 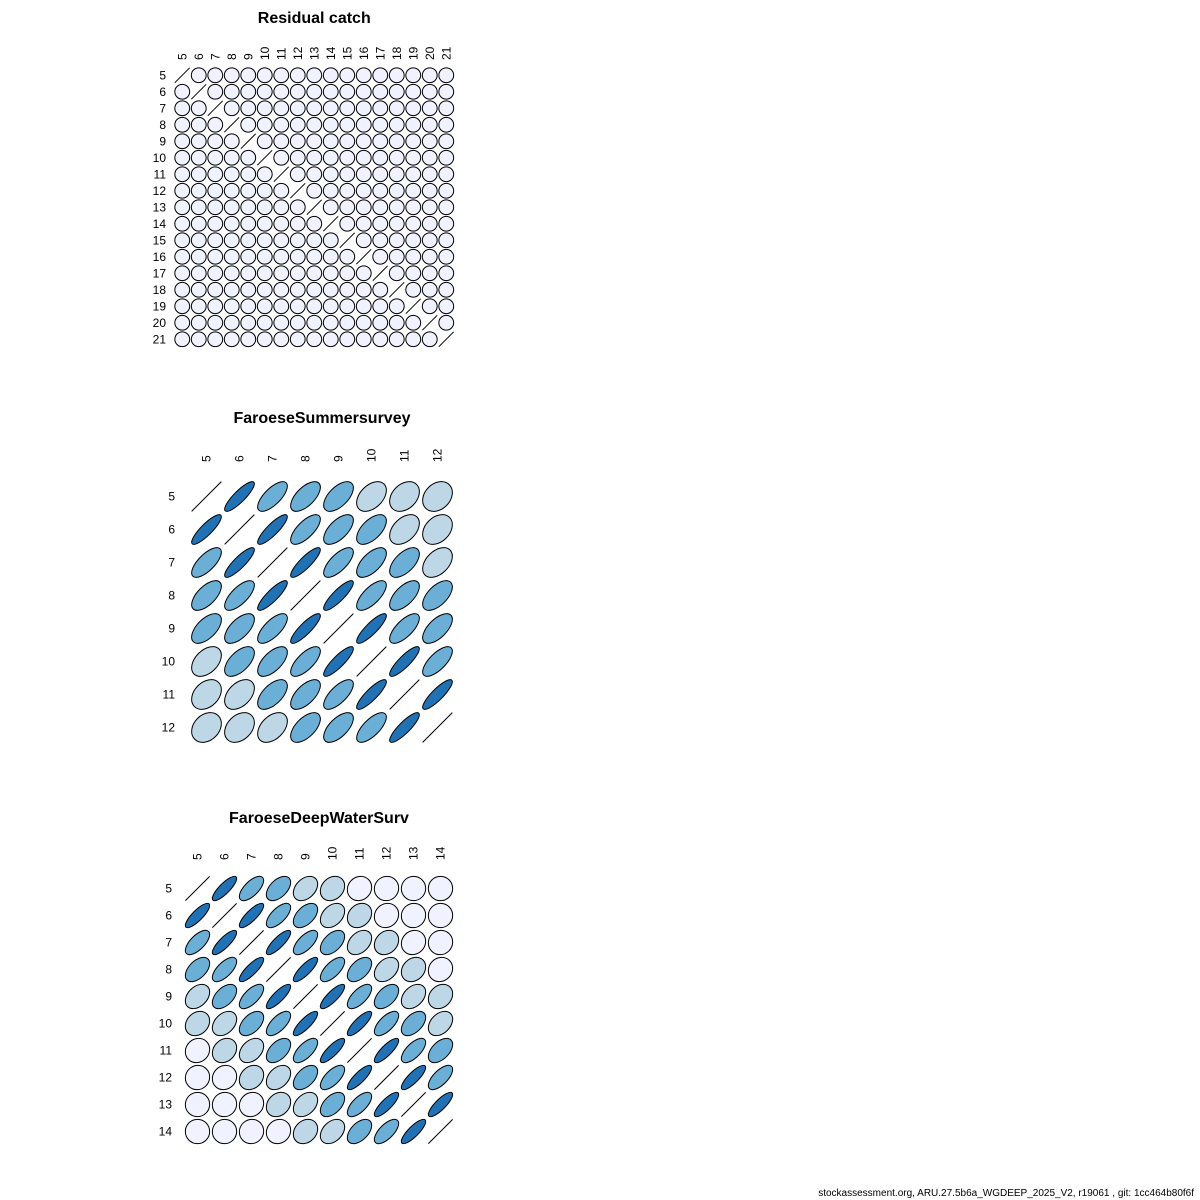 What do you see at coordinates (360, 853) in the screenshot?
I see `column-label: 11` at bounding box center [360, 853].